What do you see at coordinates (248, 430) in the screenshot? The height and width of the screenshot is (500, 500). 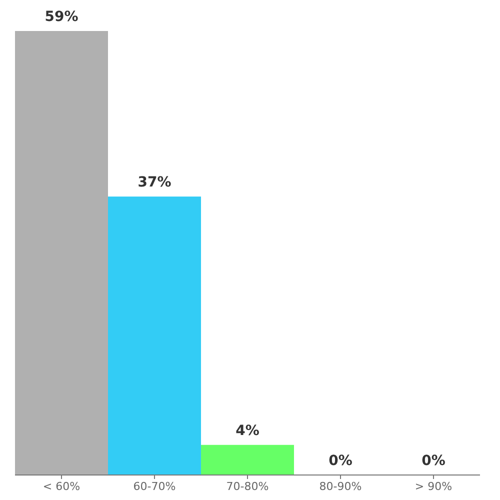 I see `data-label: 4%` at bounding box center [248, 430].